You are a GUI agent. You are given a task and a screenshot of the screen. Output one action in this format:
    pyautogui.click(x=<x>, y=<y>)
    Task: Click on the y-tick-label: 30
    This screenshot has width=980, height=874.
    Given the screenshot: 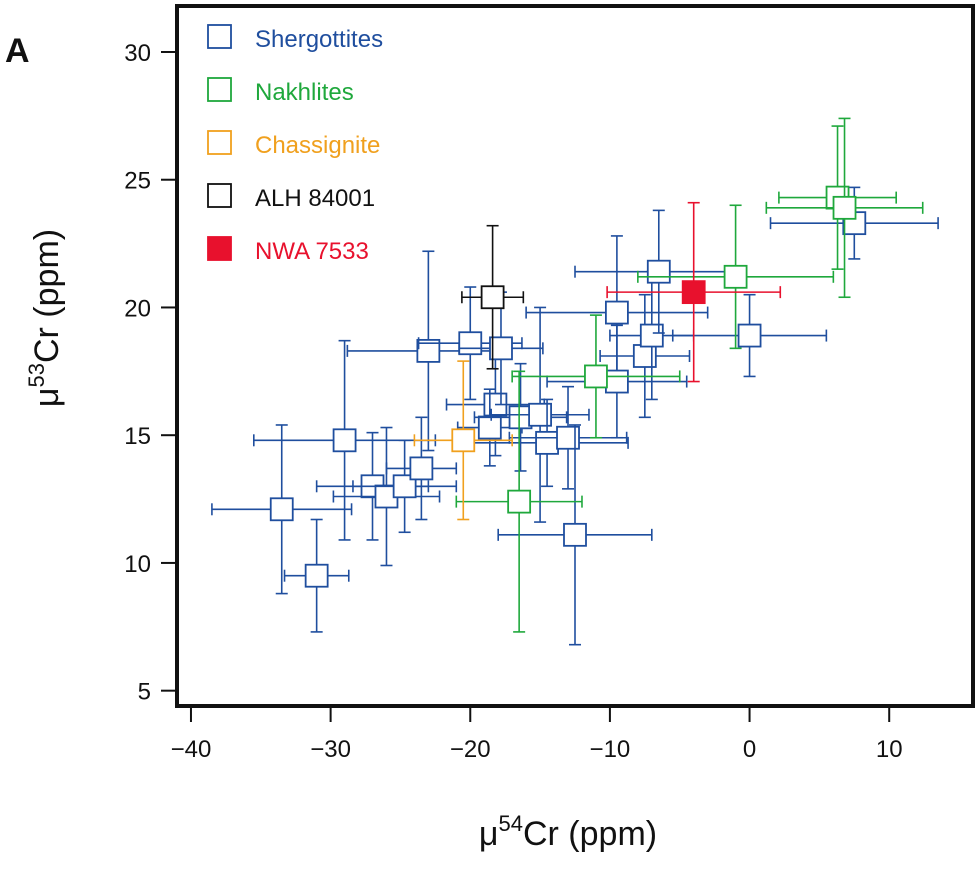 What is the action you would take?
    pyautogui.click(x=137, y=53)
    